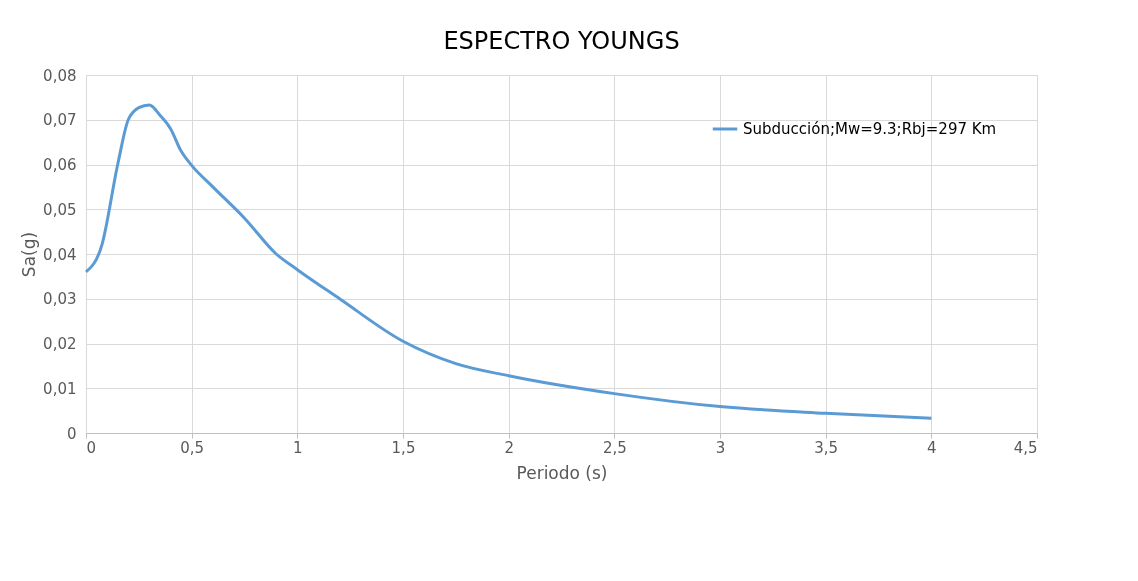 The width and height of the screenshot is (1138, 581). What do you see at coordinates (60, 388) in the screenshot?
I see `y-tick-label: 0,01` at bounding box center [60, 388].